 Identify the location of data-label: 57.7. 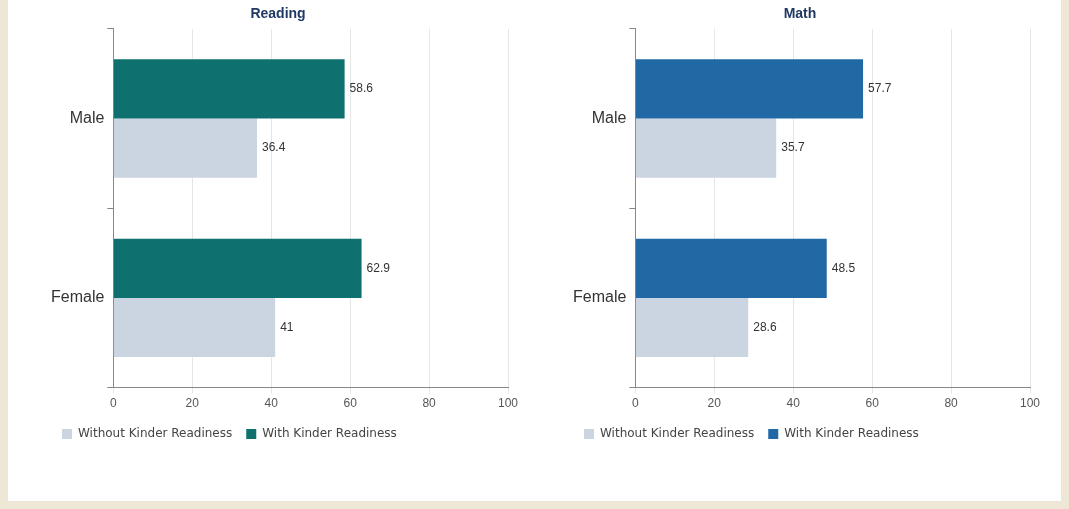
(880, 88).